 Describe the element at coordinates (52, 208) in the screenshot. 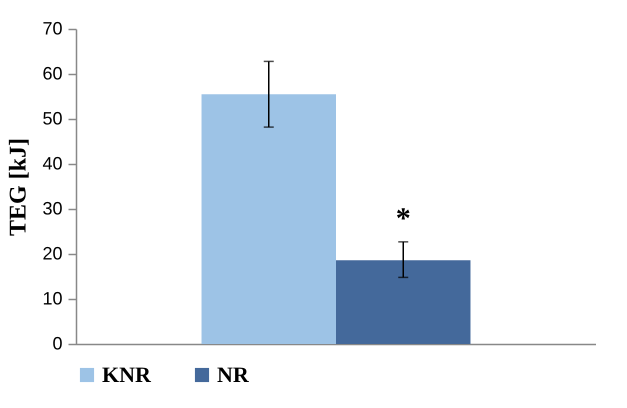

I see `y-tick-label: 30` at that location.